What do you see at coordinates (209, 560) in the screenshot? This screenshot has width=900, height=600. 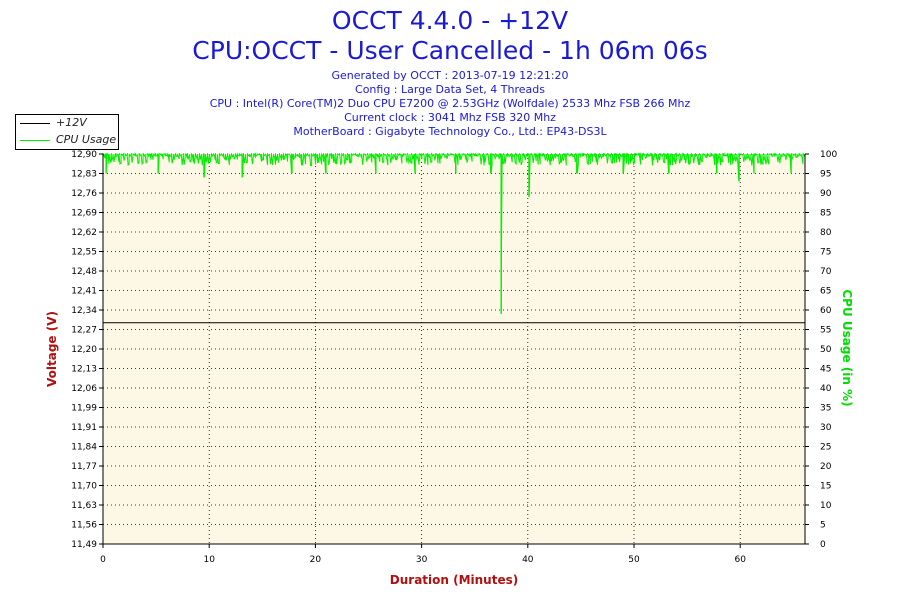 I see `x-tick-label: 10` at bounding box center [209, 560].